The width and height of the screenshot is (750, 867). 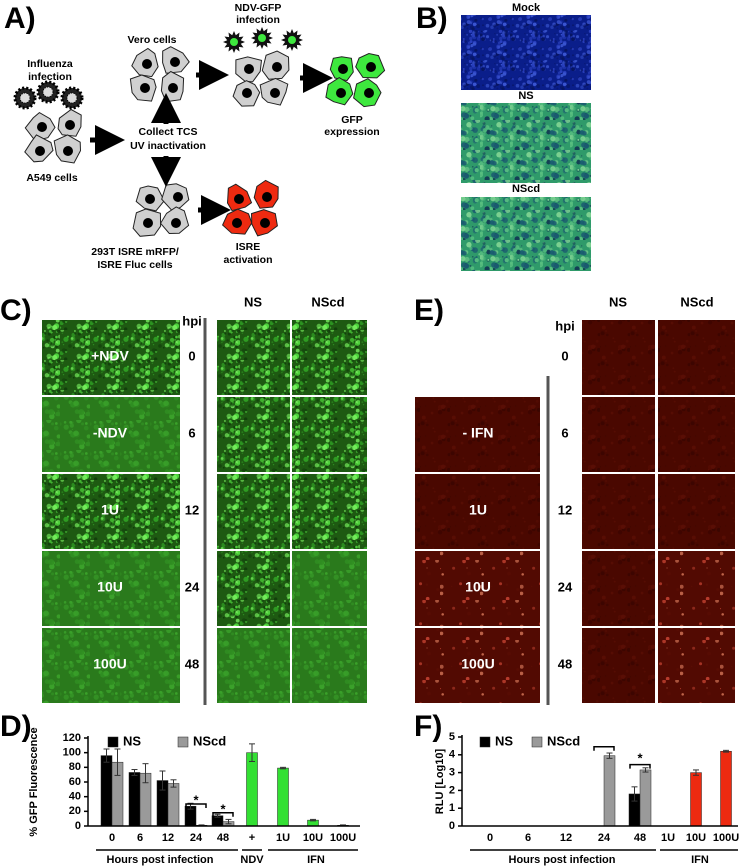 What do you see at coordinates (191, 432) in the screenshot?
I see `hpi-value: 6` at bounding box center [191, 432].